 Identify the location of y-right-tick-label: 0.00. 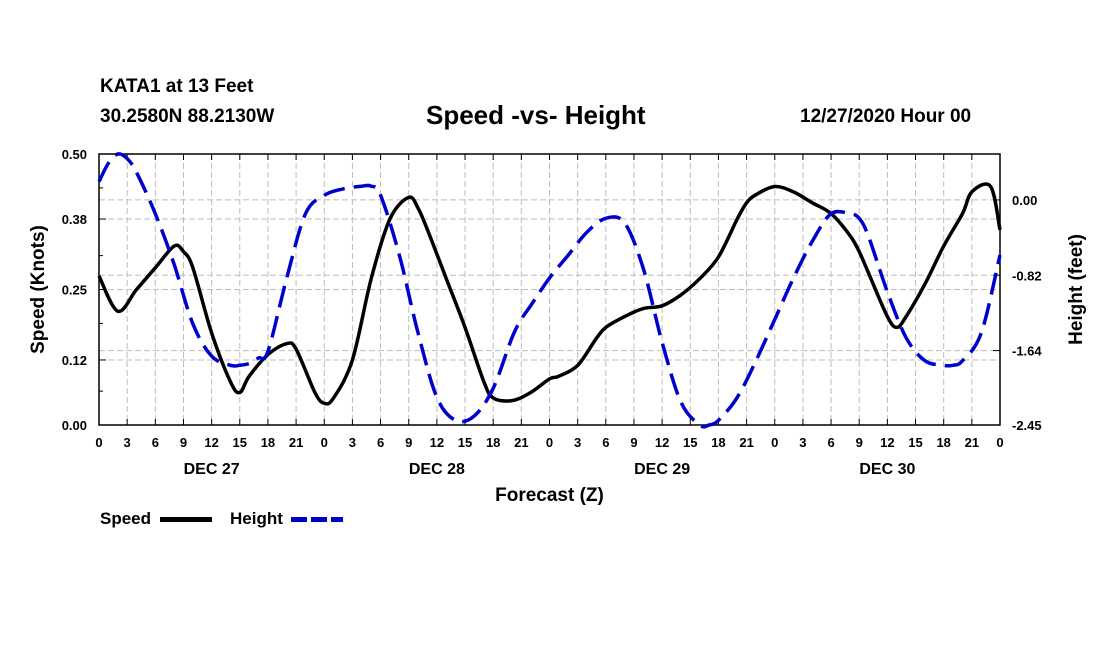
(1024, 200).